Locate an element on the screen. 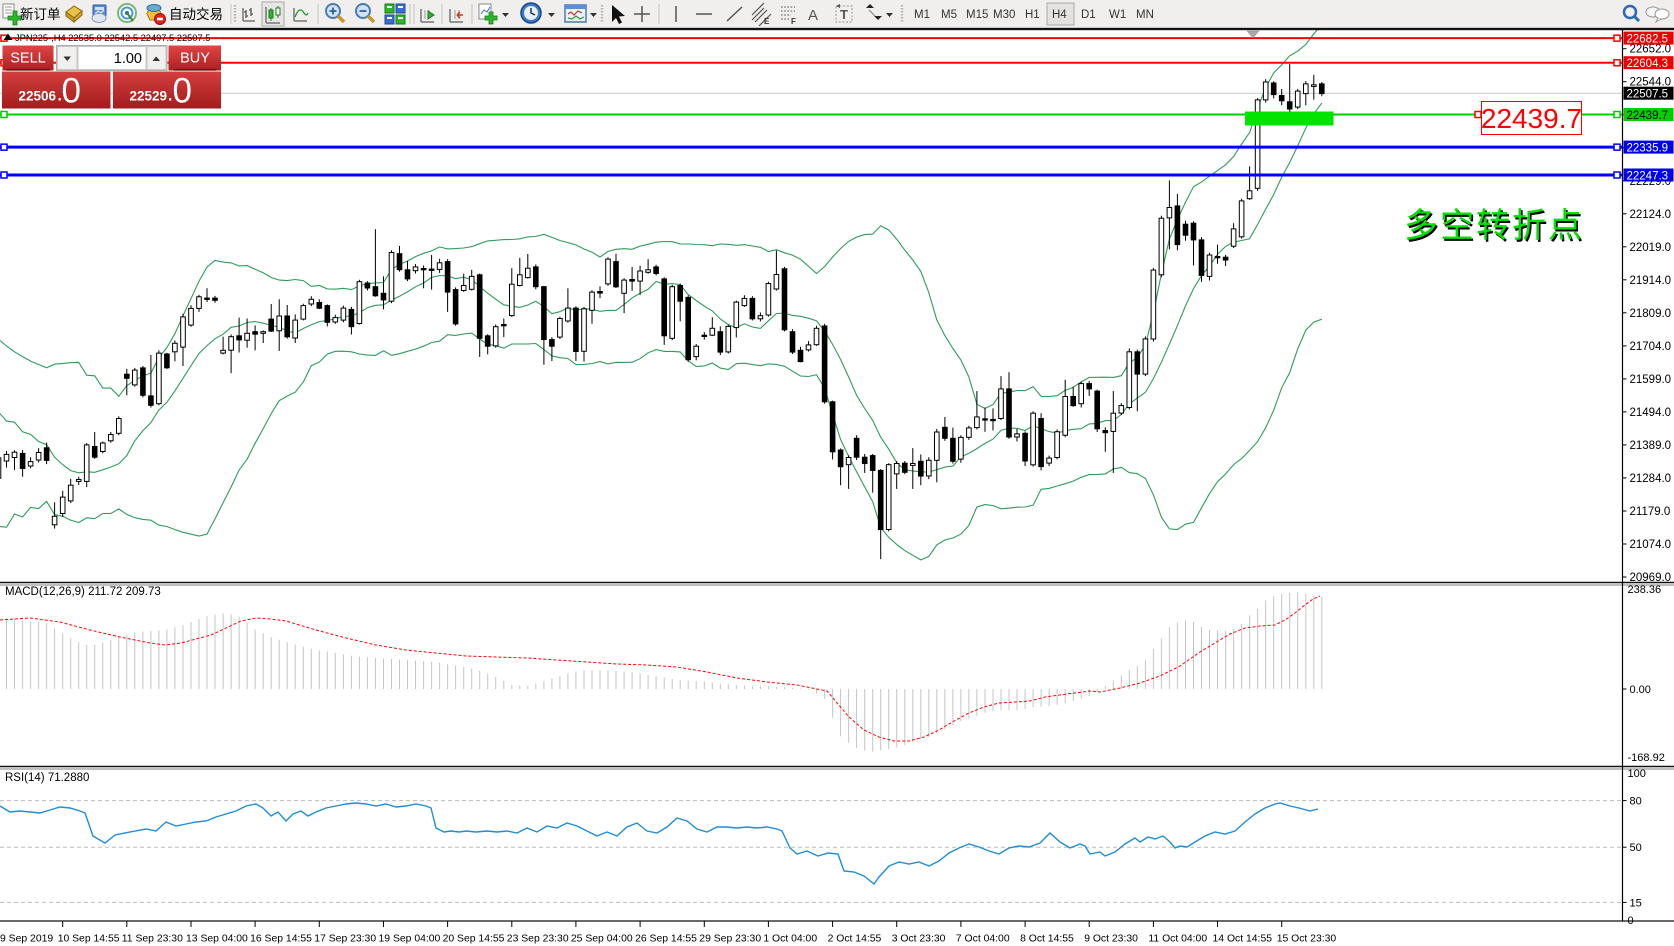 This screenshot has width=1674, height=946. svg-text: 新订单 is located at coordinates (40, 14).